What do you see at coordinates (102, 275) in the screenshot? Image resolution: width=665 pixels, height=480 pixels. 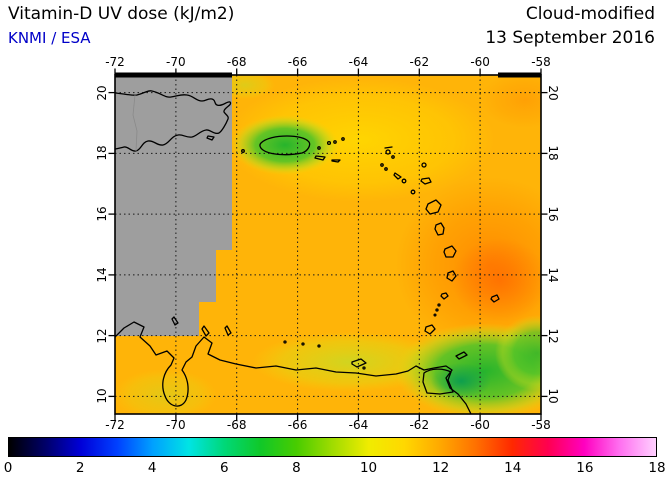 I see `lat-tick-label-left: 14` at bounding box center [102, 275].